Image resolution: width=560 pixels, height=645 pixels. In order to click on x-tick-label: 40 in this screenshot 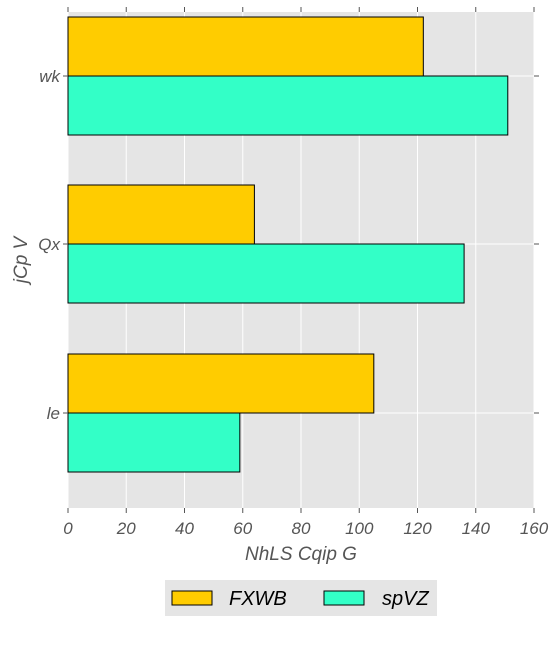, I will do `click(184, 528)`.